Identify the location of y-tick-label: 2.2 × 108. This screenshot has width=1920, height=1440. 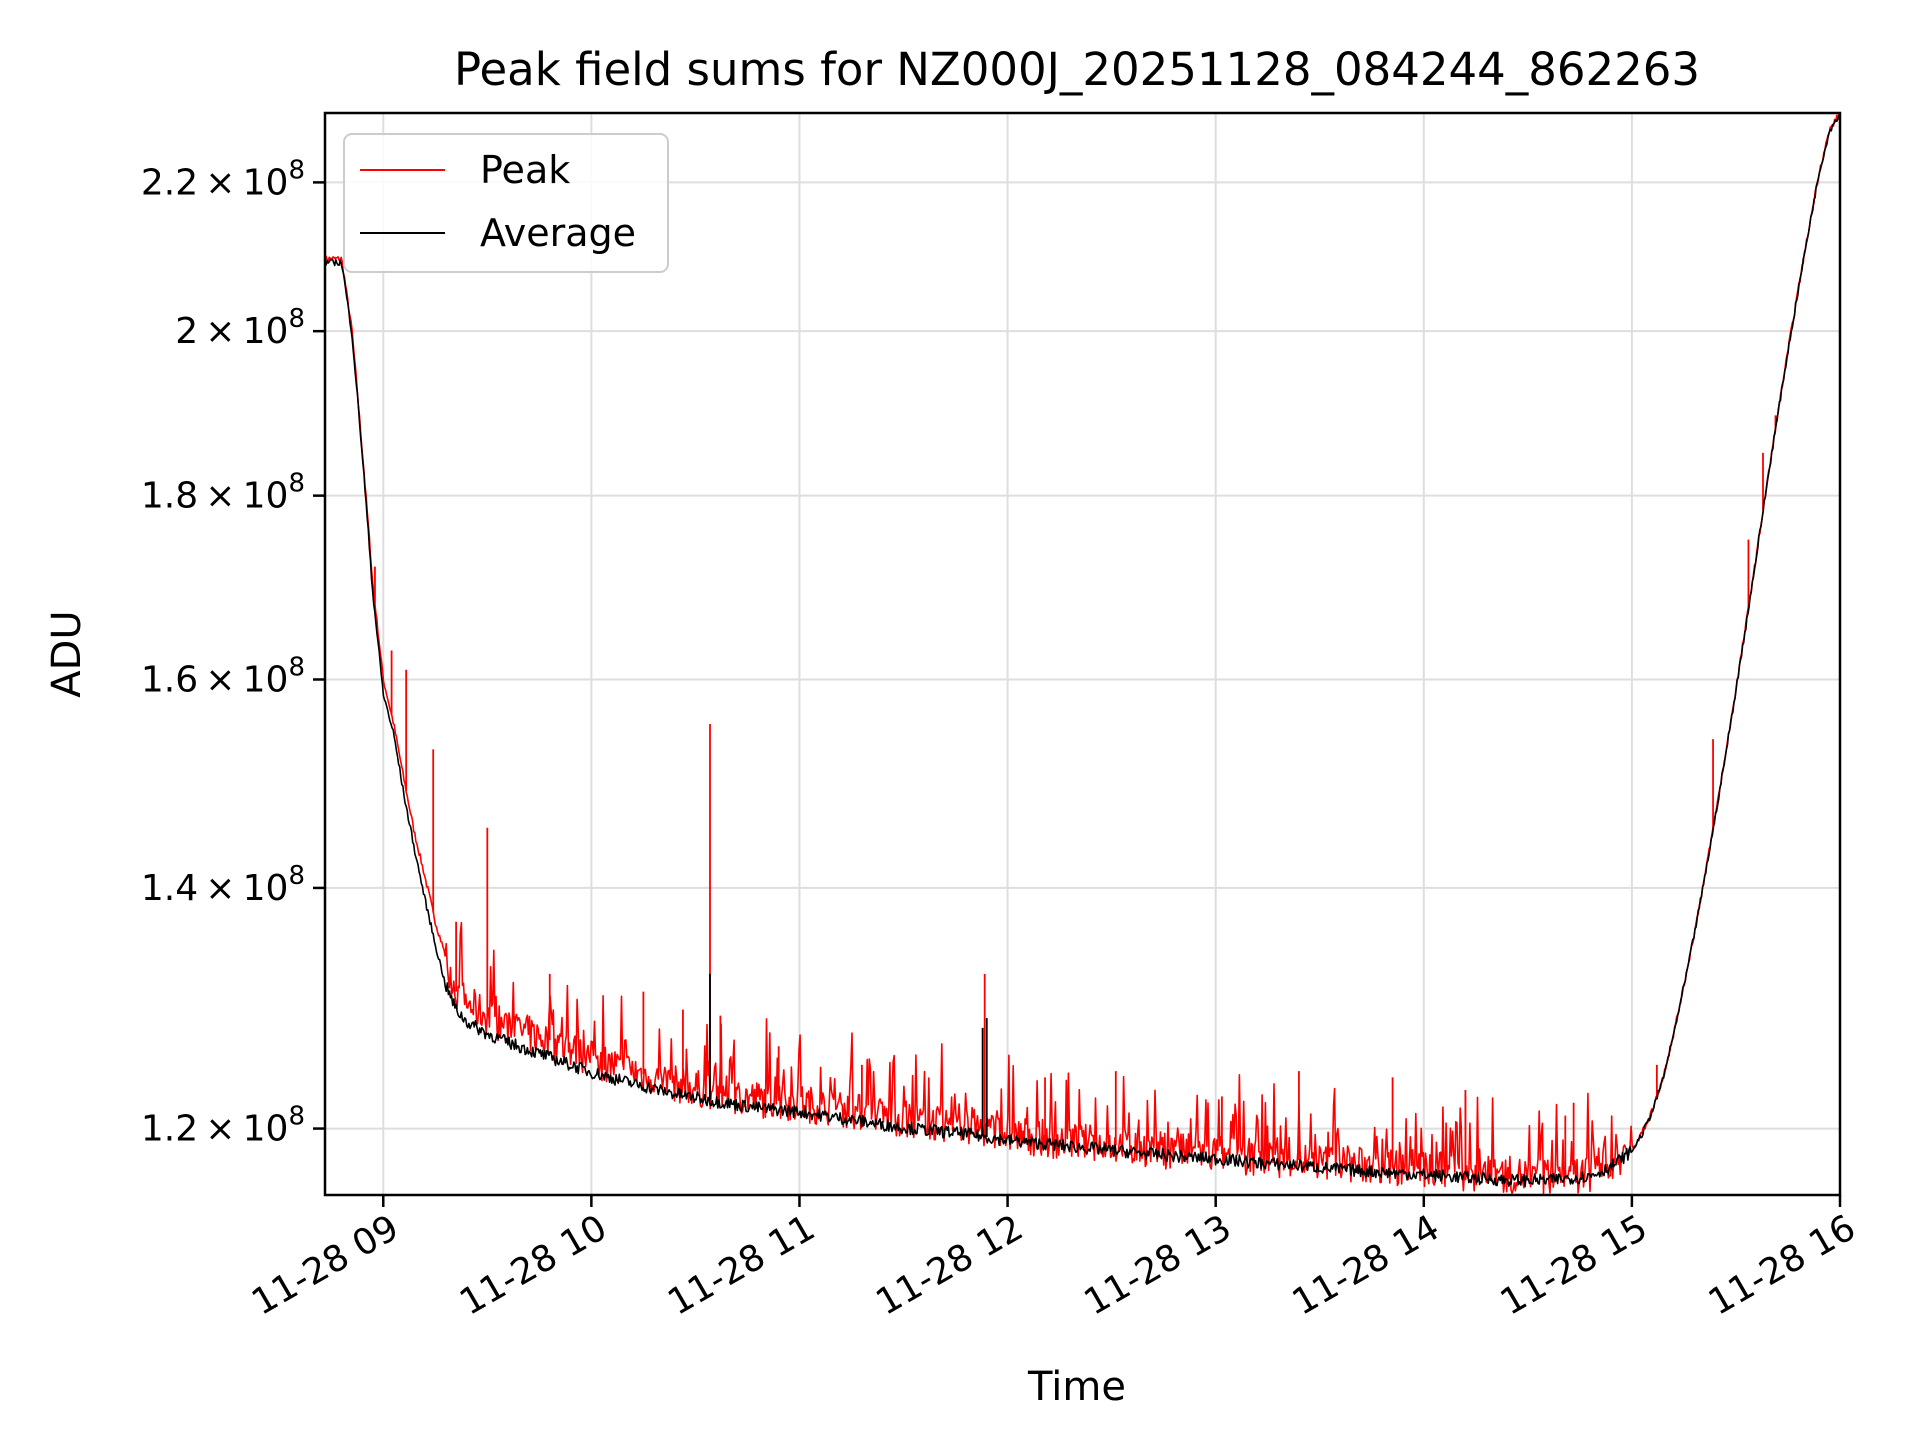
(223, 179).